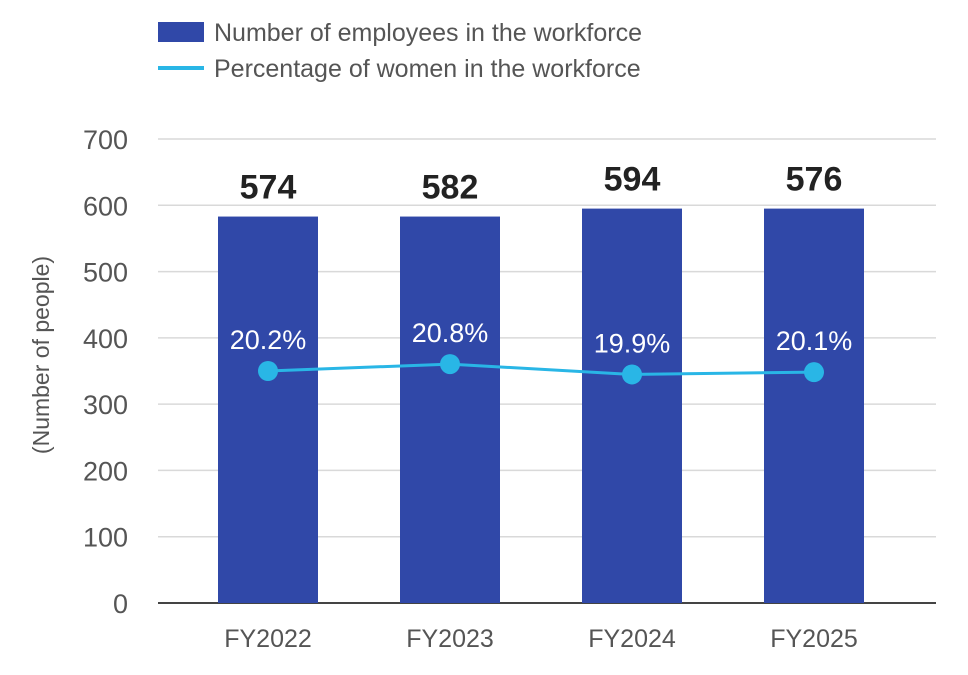 Image resolution: width=968 pixels, height=675 pixels. I want to click on y-tick-label: 100, so click(105, 538).